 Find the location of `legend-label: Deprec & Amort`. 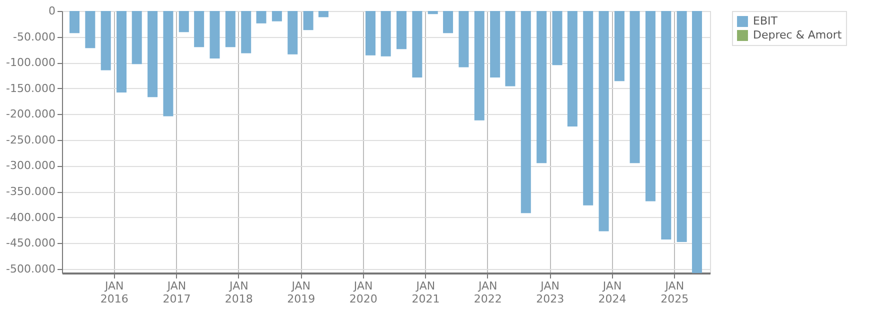

legend-label: Deprec & Amort is located at coordinates (797, 35).